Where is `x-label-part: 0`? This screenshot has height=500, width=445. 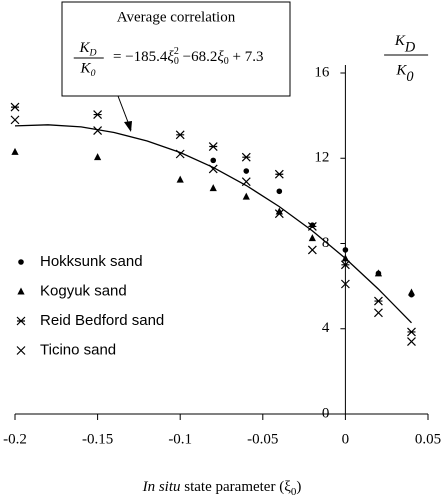 x-label-part: 0 is located at coordinates (294, 492).